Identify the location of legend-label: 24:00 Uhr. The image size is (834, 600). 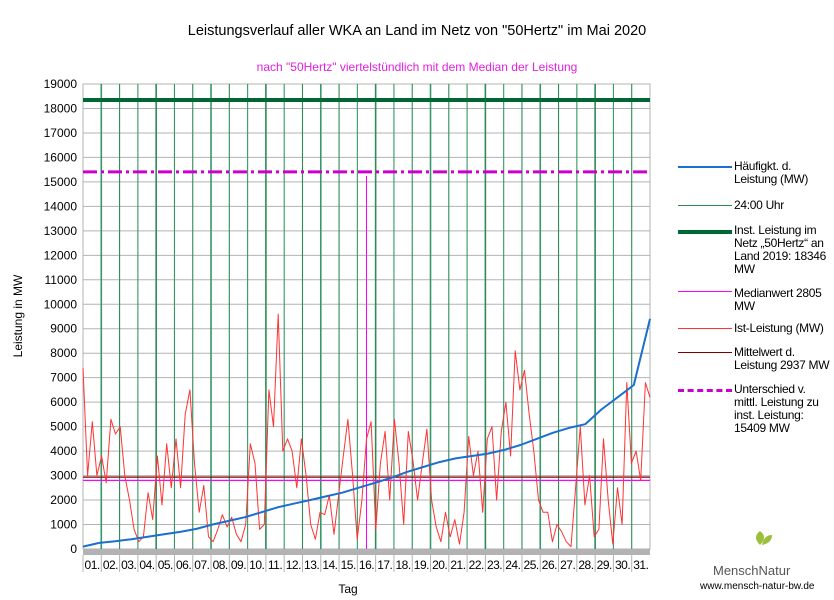
(759, 205).